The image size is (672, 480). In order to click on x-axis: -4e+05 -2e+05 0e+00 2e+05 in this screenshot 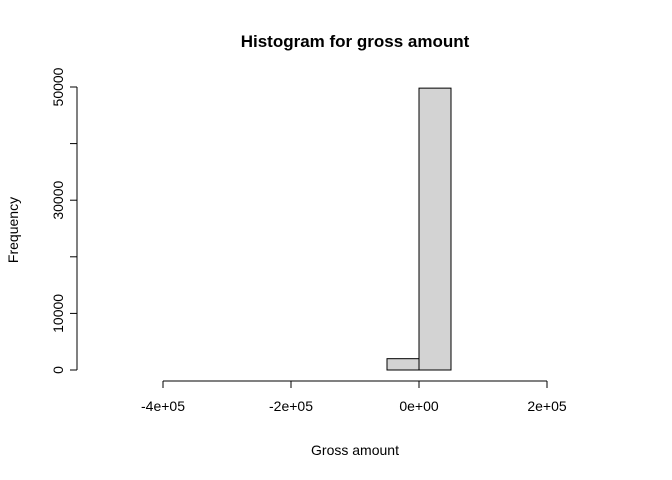, I will do `click(354, 397)`.